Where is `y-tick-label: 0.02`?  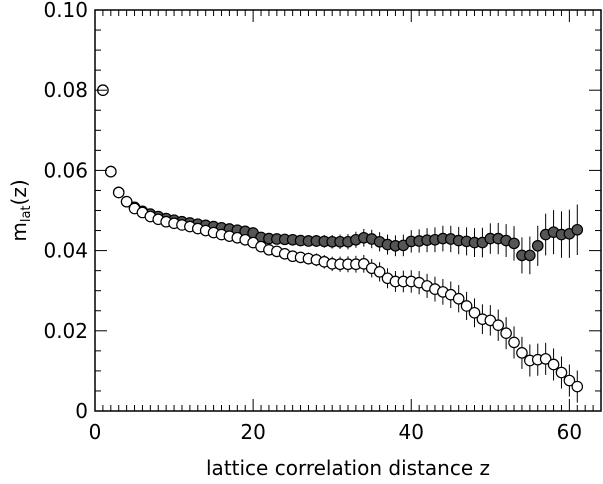 y-tick-label: 0.02 is located at coordinates (65, 331).